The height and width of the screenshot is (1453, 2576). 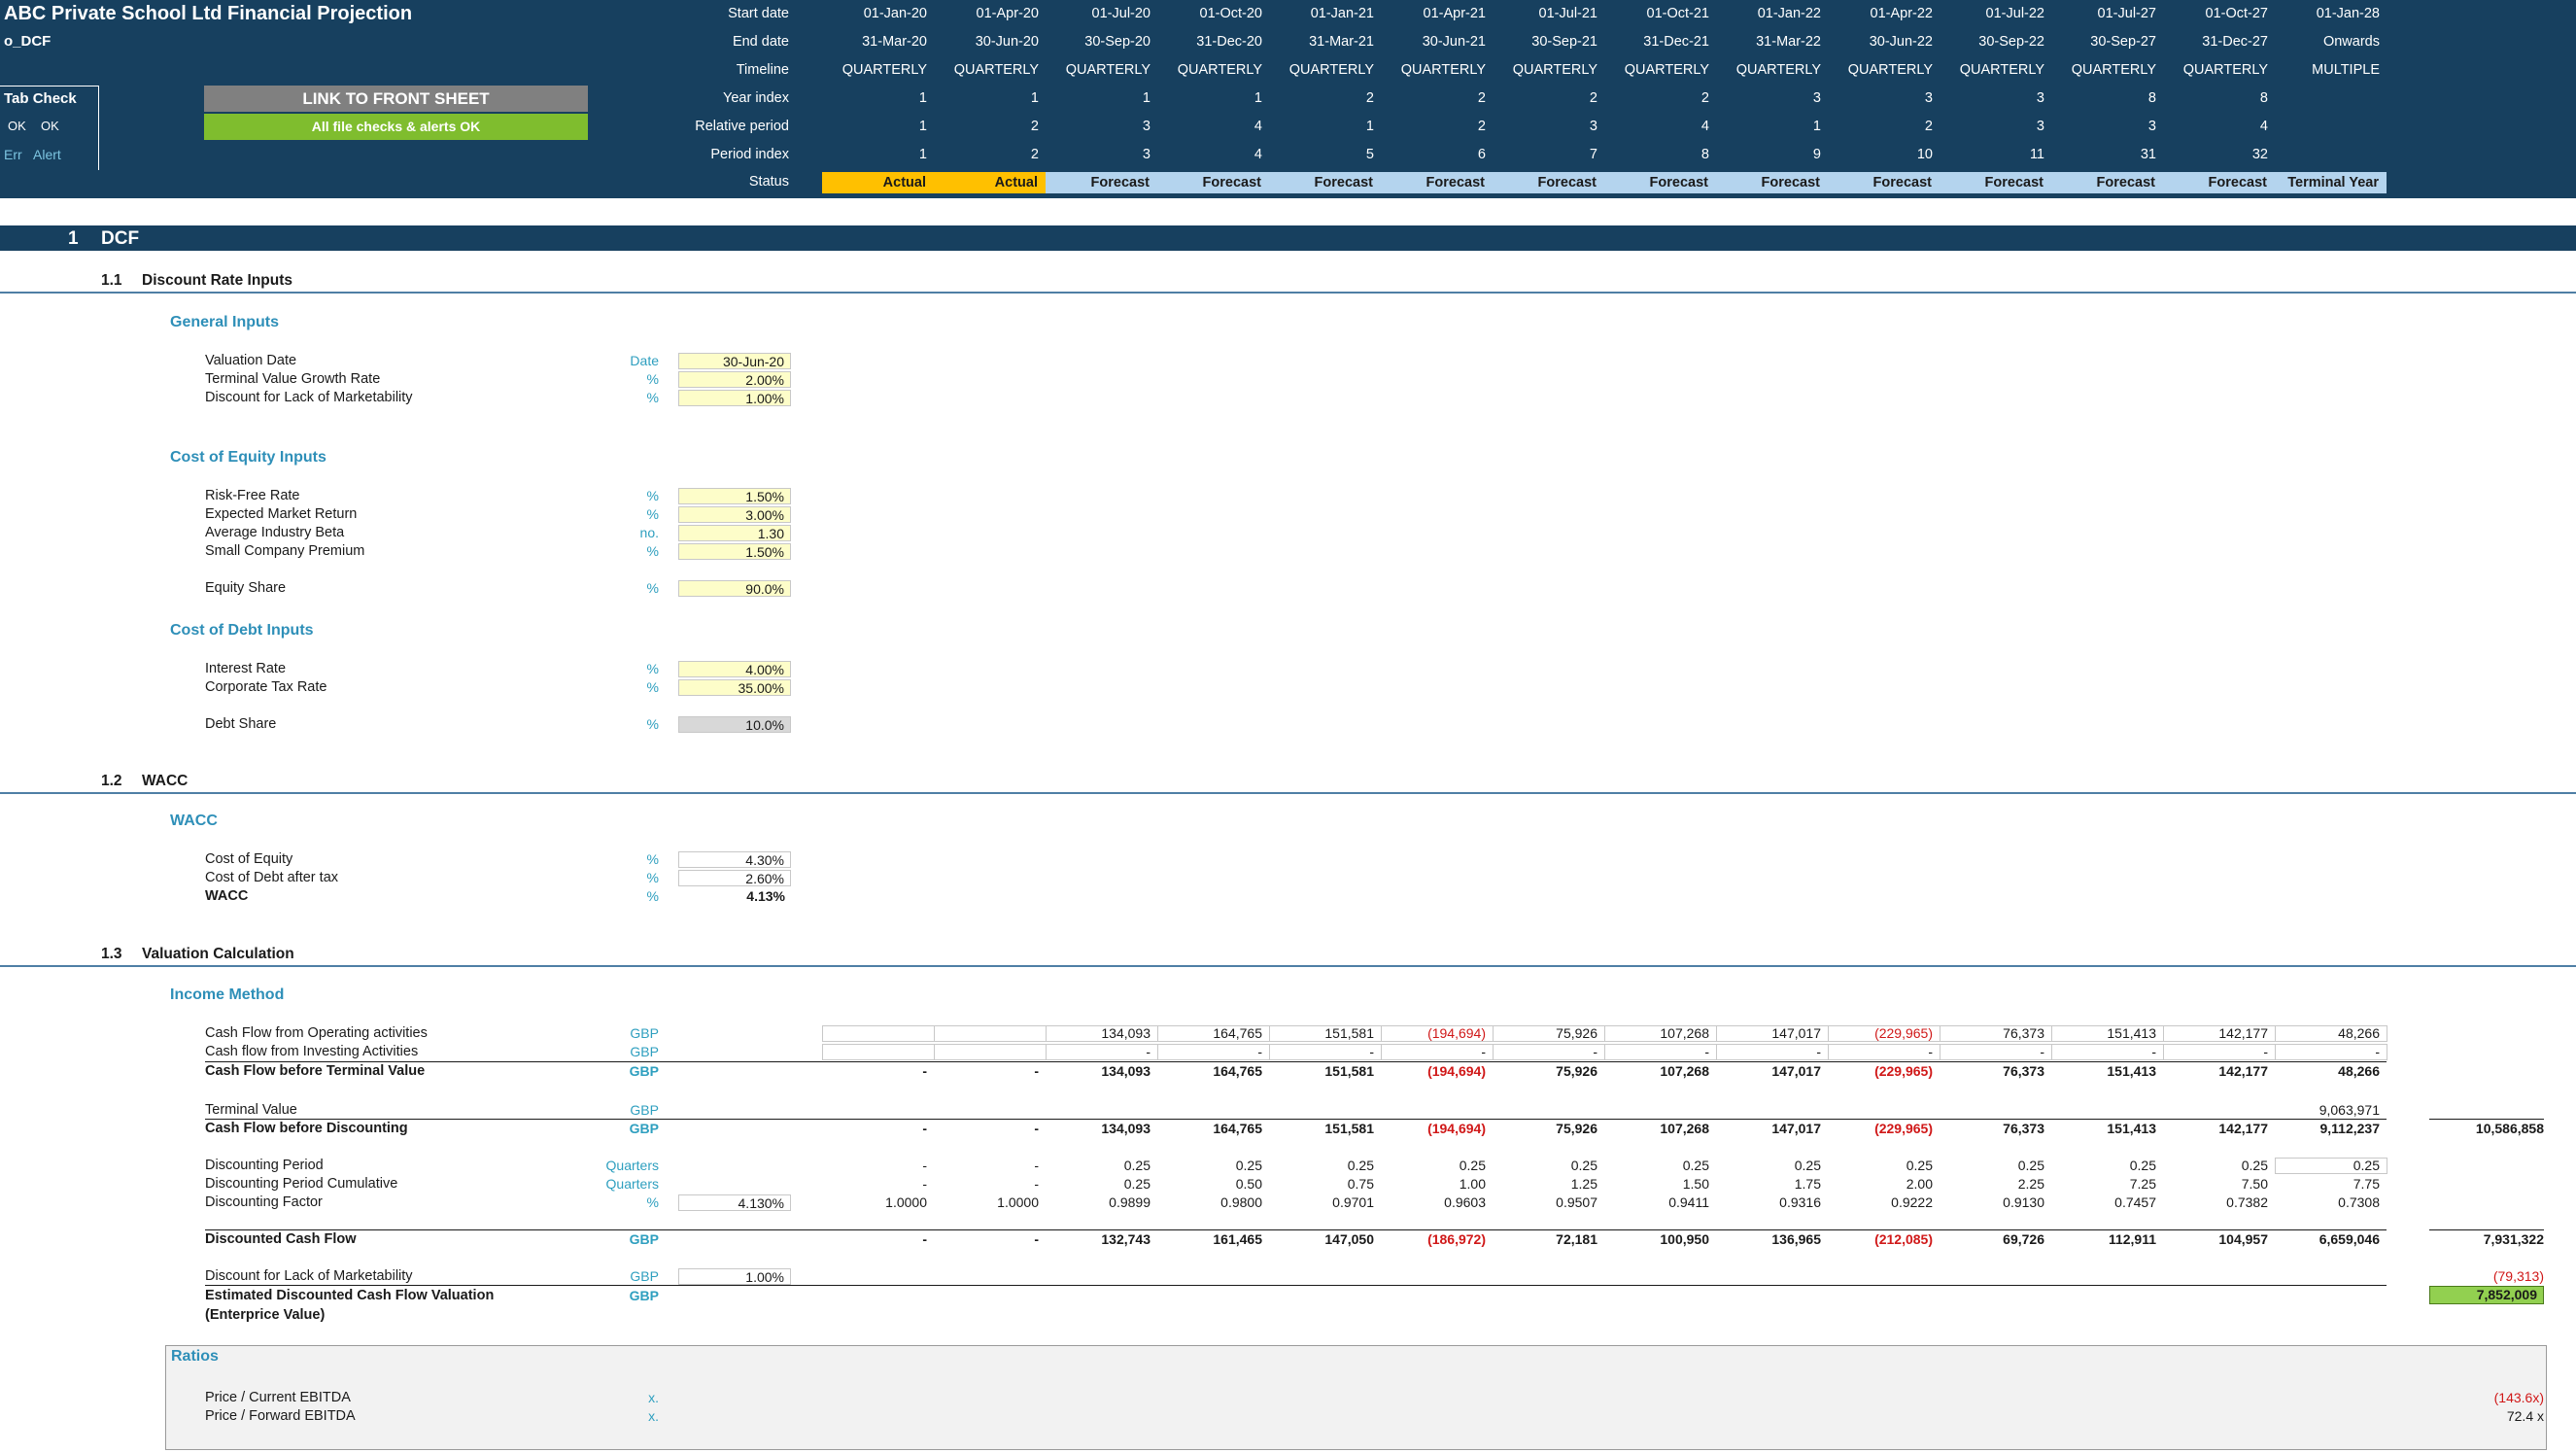 I want to click on header-start-cell: 01-Jul-21, so click(x=1567, y=13).